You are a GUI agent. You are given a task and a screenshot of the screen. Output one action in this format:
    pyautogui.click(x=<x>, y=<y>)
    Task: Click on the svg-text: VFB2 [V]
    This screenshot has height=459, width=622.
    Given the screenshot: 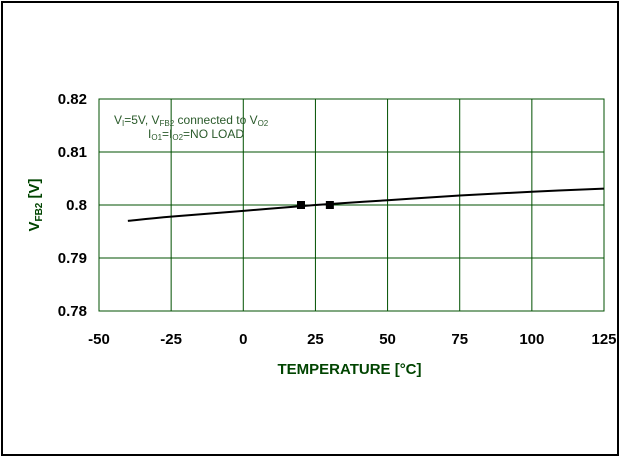 What is the action you would take?
    pyautogui.click(x=35, y=204)
    